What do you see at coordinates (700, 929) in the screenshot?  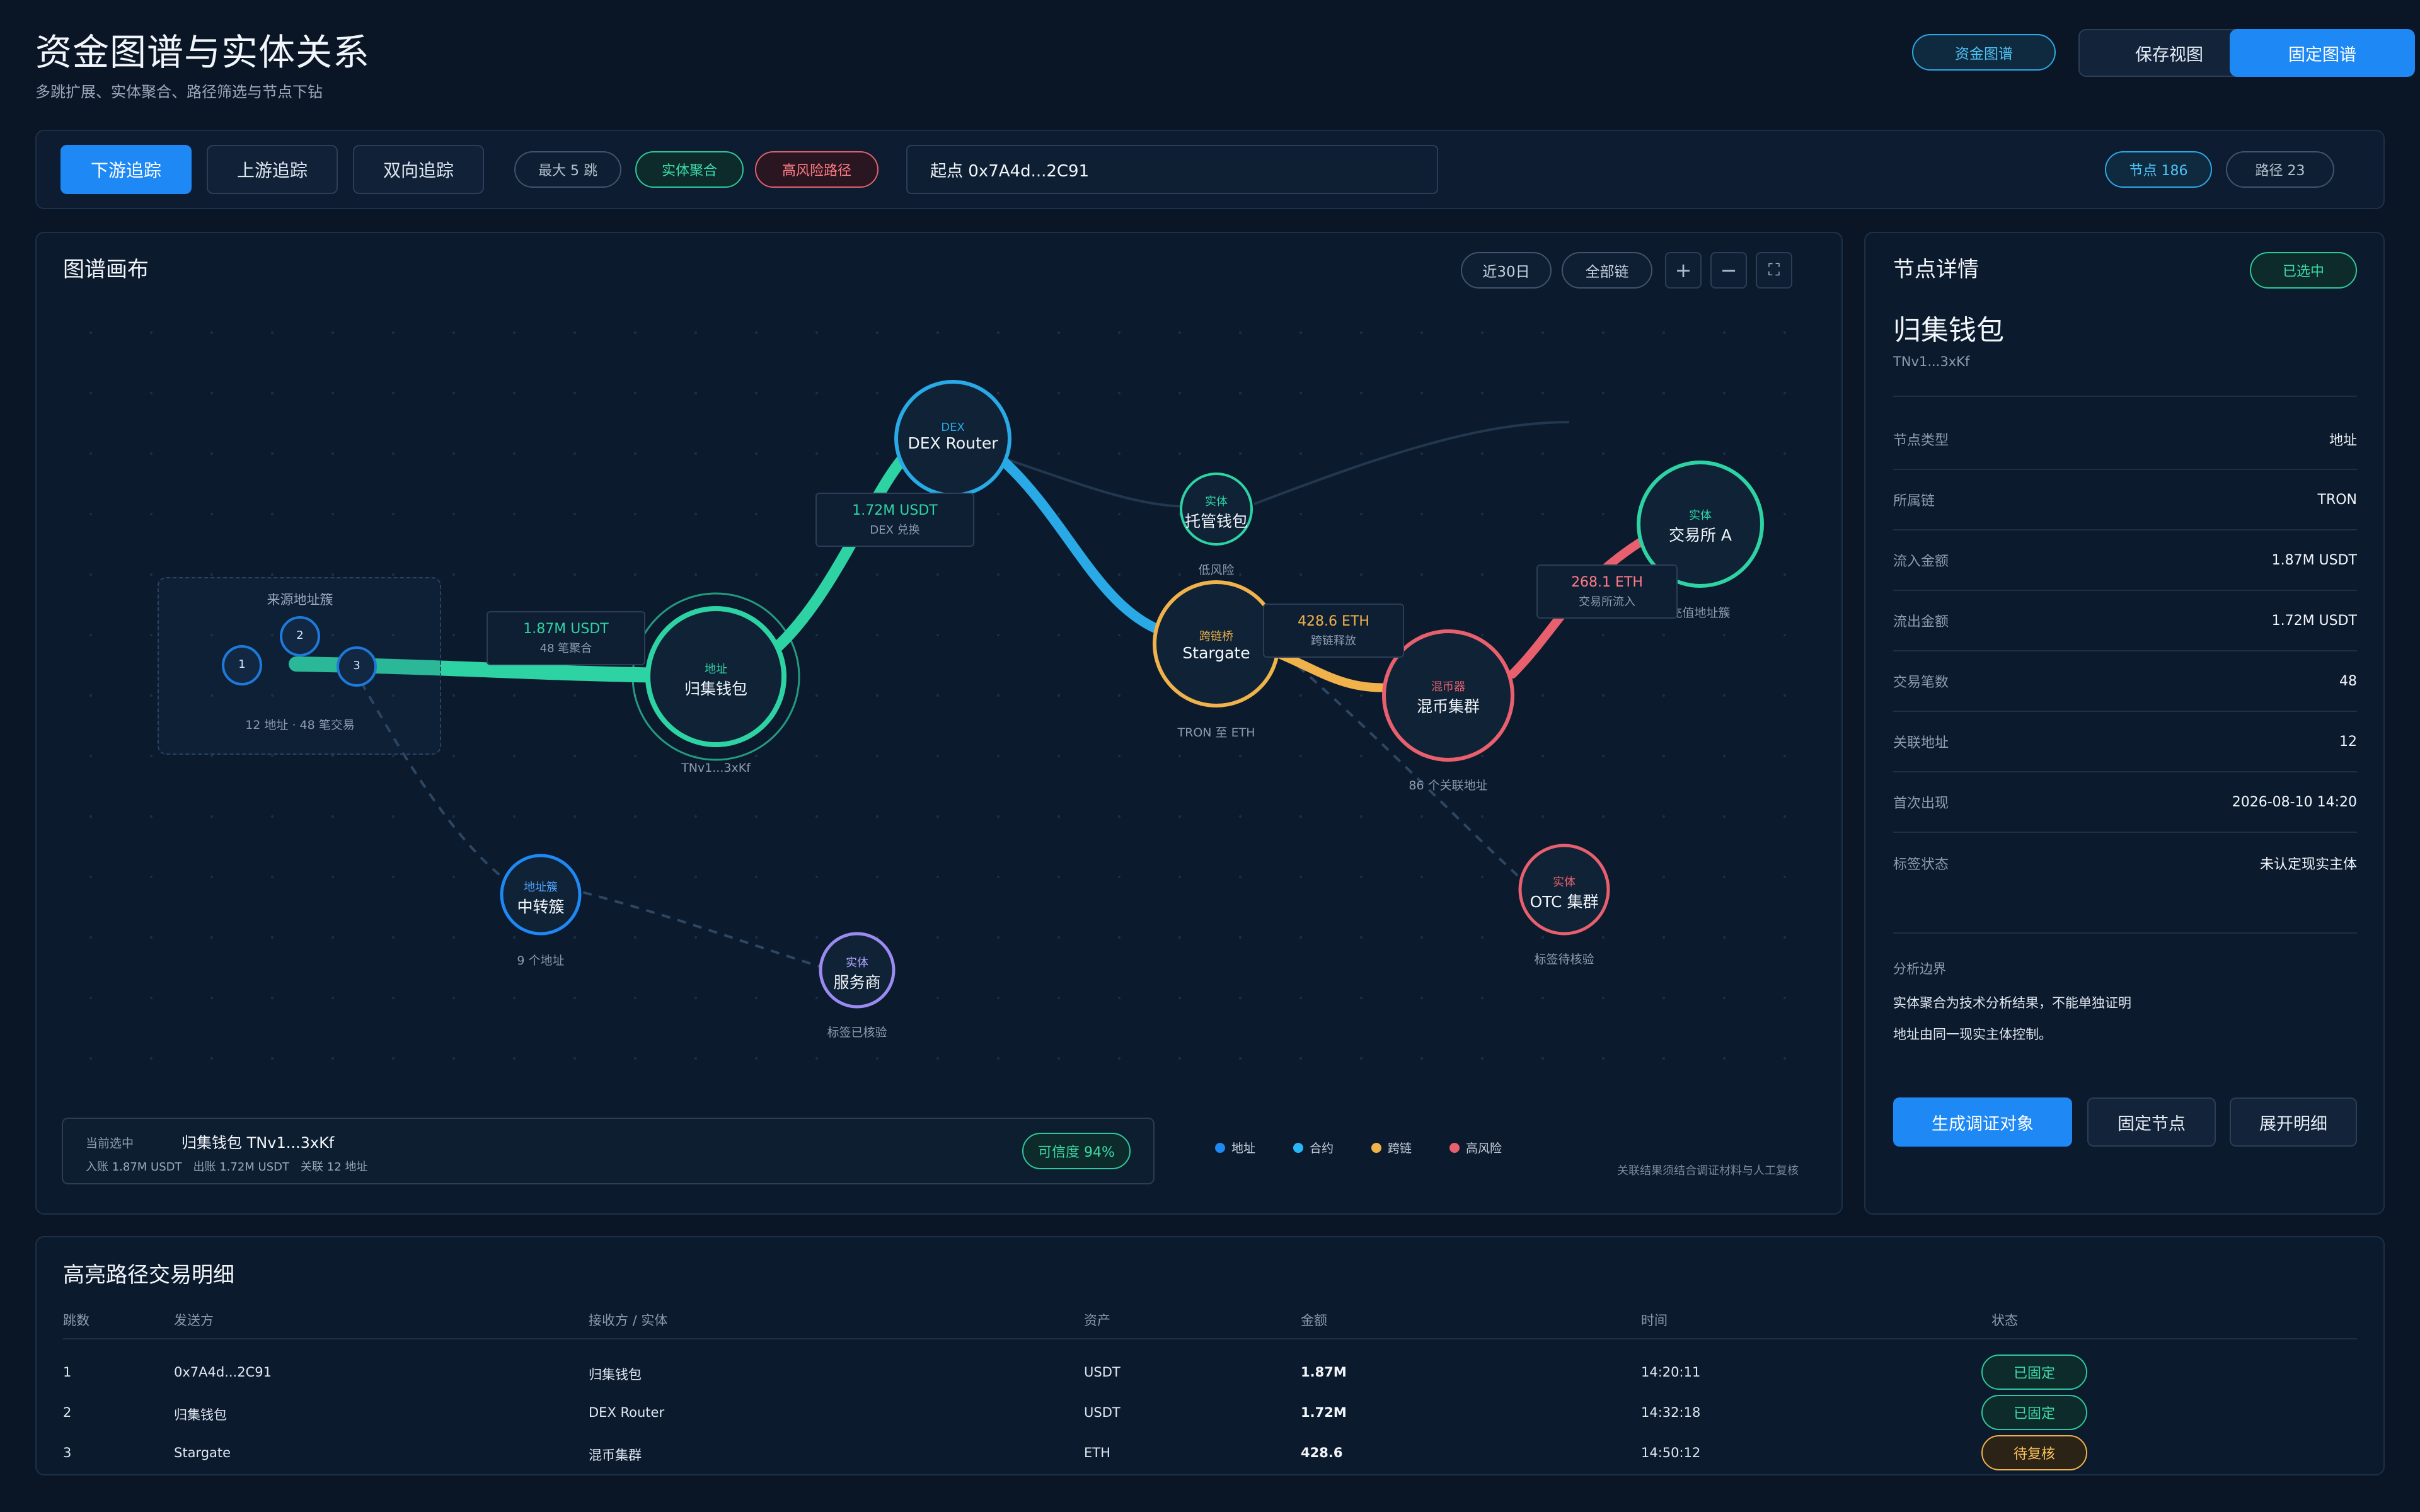 I see `edge-transit-provider` at bounding box center [700, 929].